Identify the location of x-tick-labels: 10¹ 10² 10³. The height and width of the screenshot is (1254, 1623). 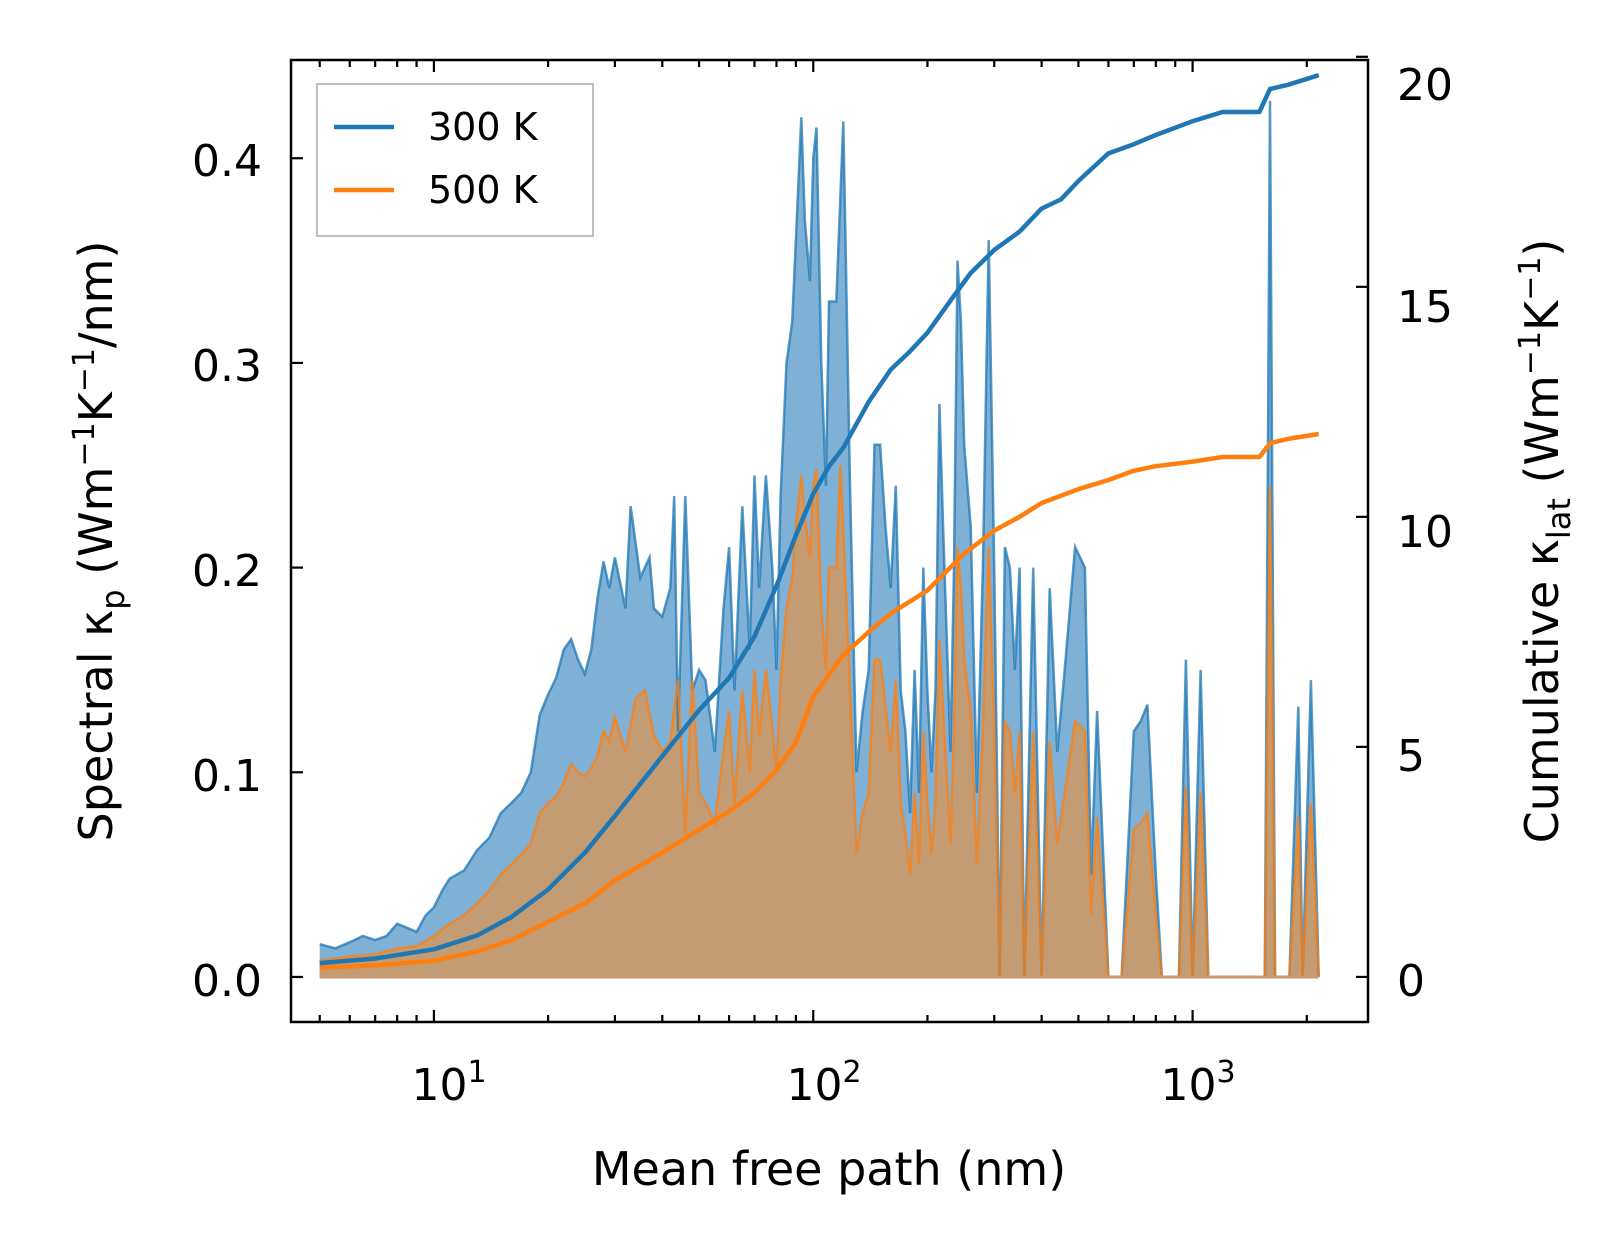
(823, 1083).